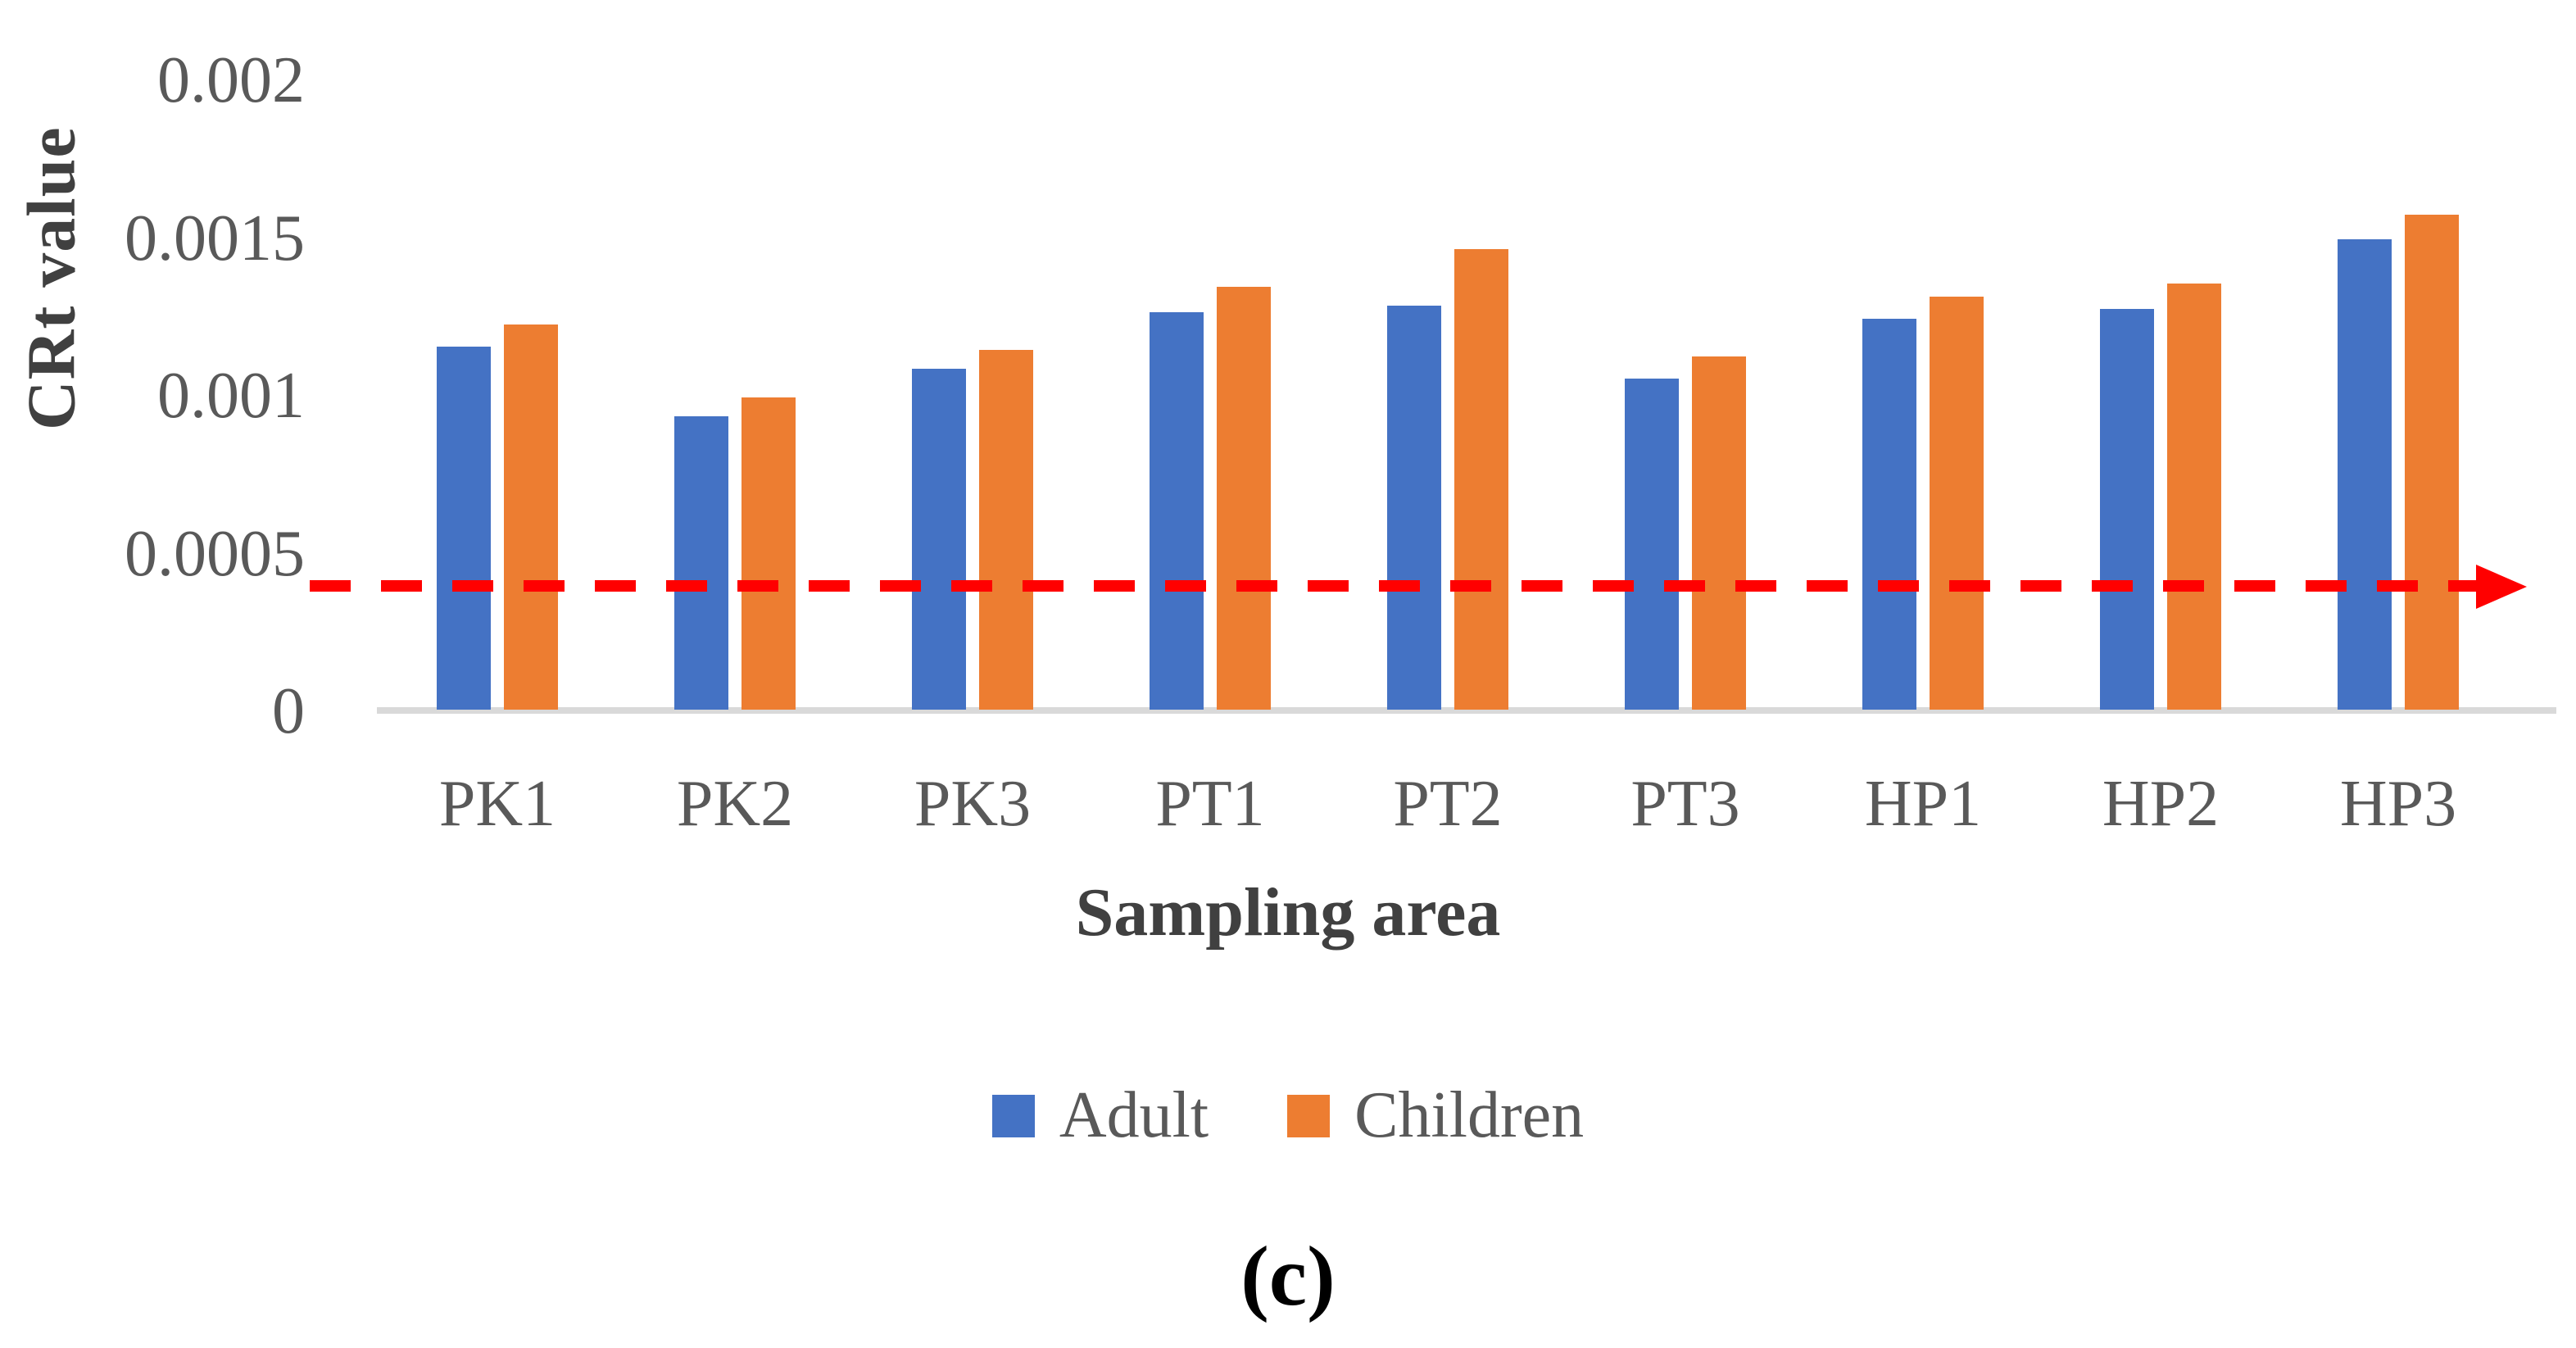 The image size is (2576, 1348). I want to click on y-tick-label: 0.0005, so click(215, 554).